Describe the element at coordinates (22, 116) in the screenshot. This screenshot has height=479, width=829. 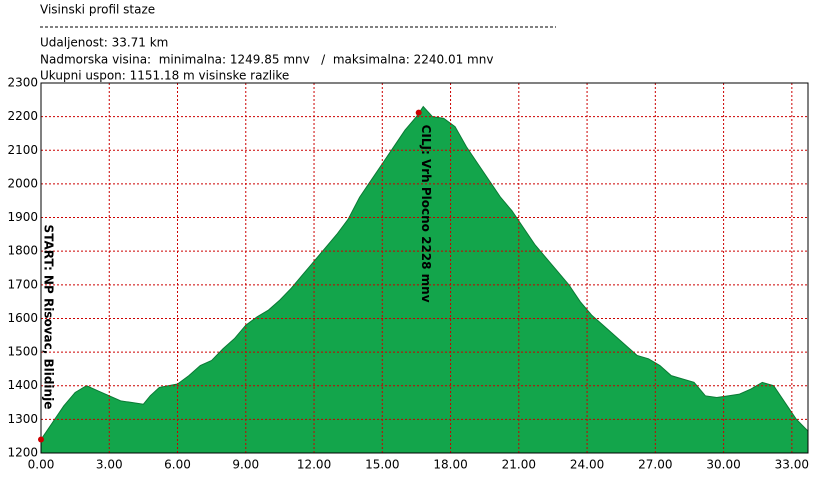
I see `y-tick-label: 2200` at that location.